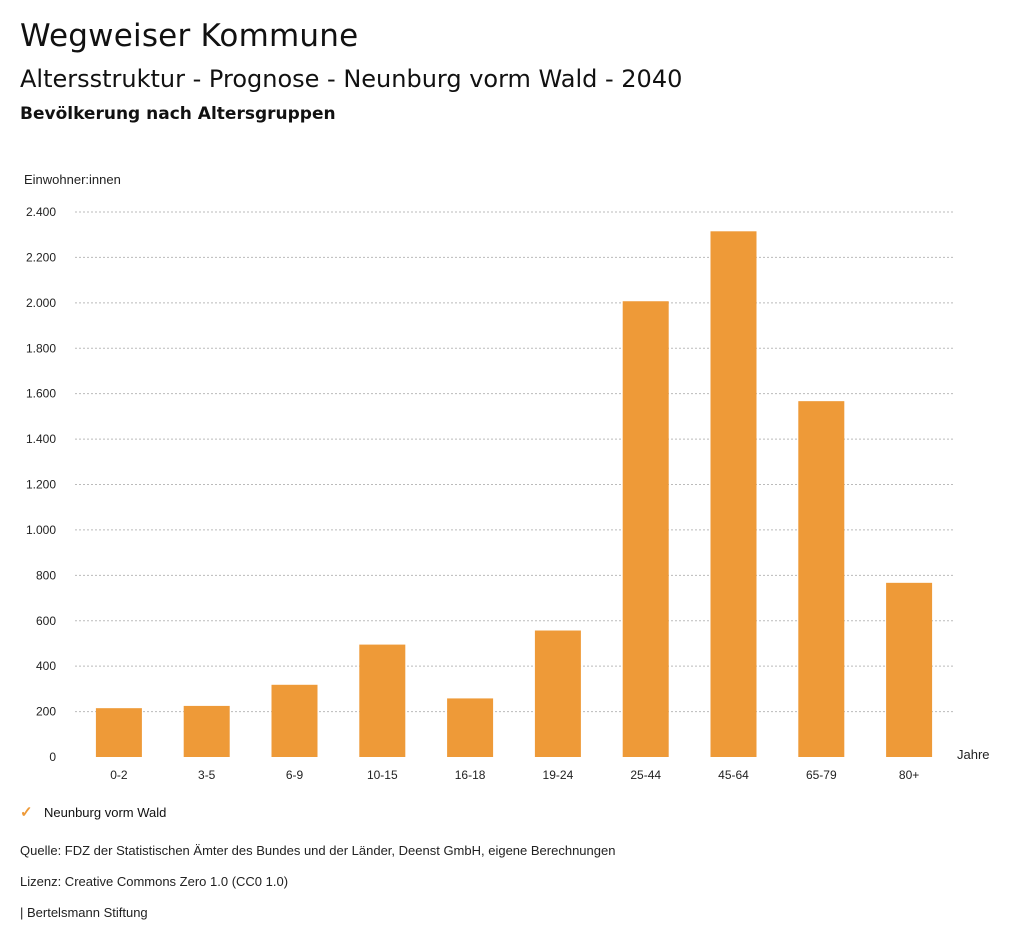 Image resolution: width=1024 pixels, height=946 pixels. What do you see at coordinates (295, 775) in the screenshot?
I see `x-tick-label: 6-9` at bounding box center [295, 775].